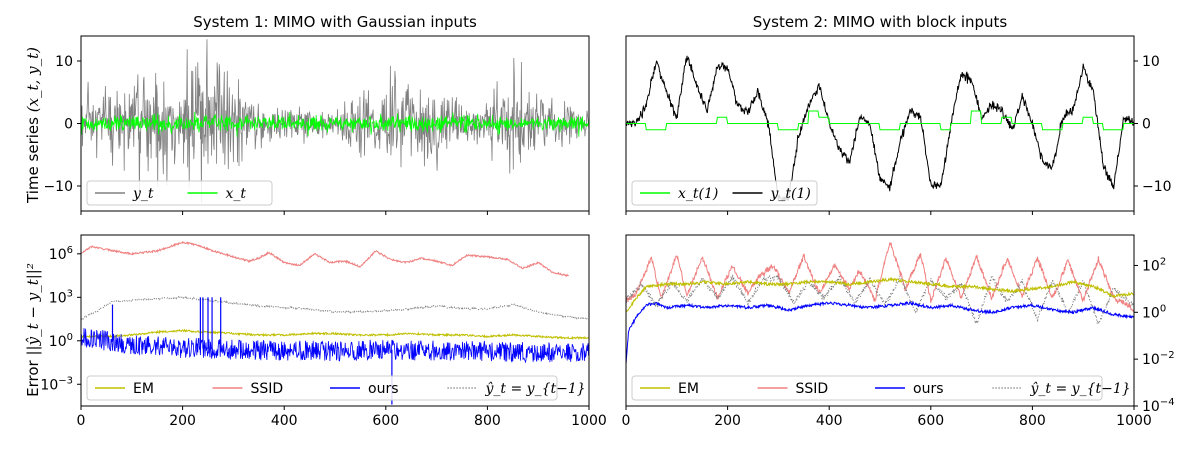 The height and width of the screenshot is (453, 1194). I want to click on x-tick-label-p3-4: 800, so click(487, 421).